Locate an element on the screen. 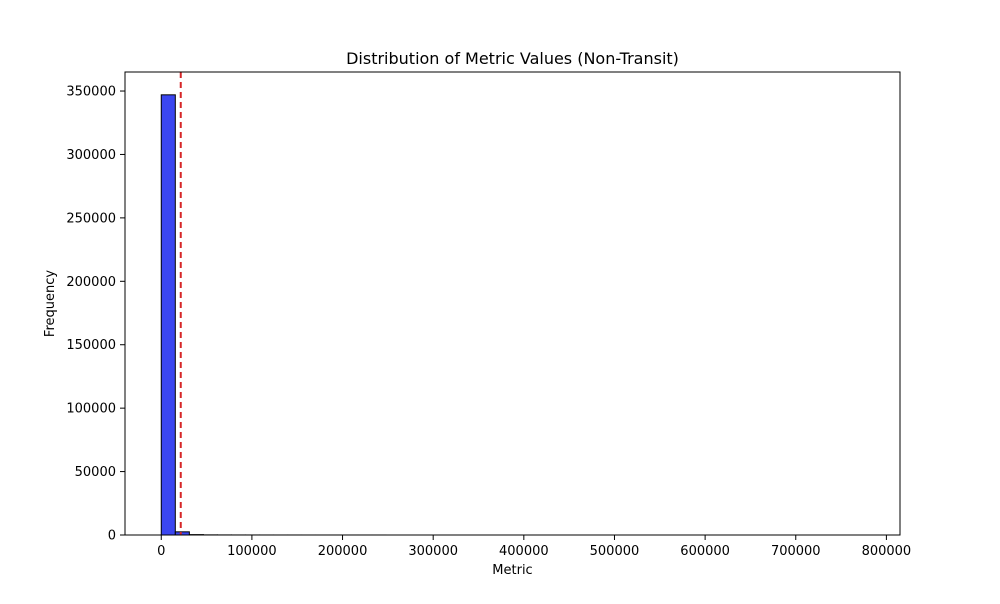 This screenshot has height=604, width=1000. x-tick-label: 700000 is located at coordinates (796, 551).